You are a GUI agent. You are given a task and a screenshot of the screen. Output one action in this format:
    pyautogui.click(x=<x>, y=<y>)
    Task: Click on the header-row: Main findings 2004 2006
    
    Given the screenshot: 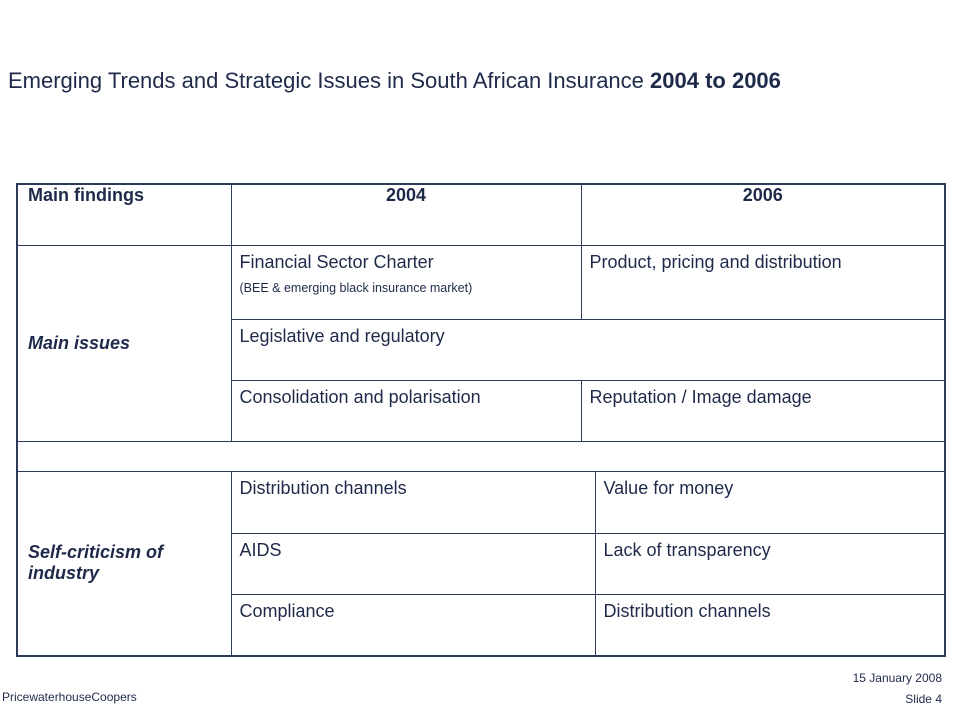 What is the action you would take?
    pyautogui.click(x=481, y=214)
    